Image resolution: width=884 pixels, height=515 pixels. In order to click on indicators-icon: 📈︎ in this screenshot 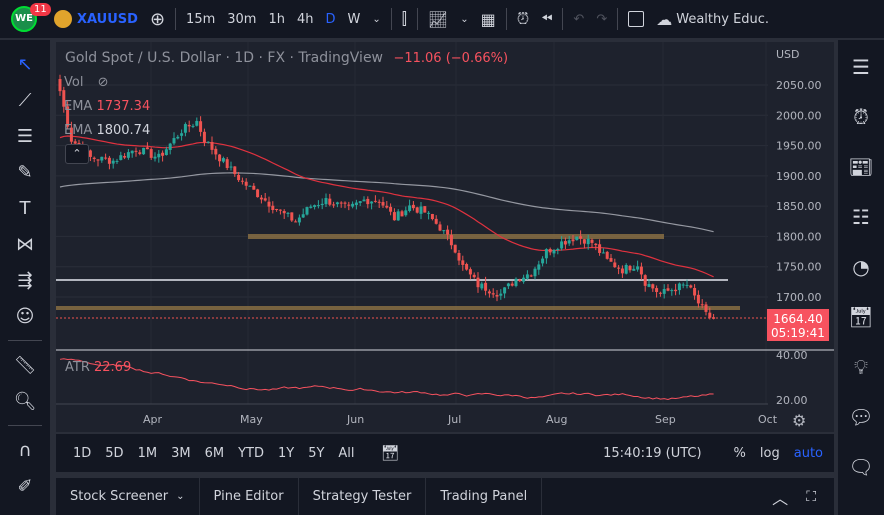, I will do `click(438, 19)`.